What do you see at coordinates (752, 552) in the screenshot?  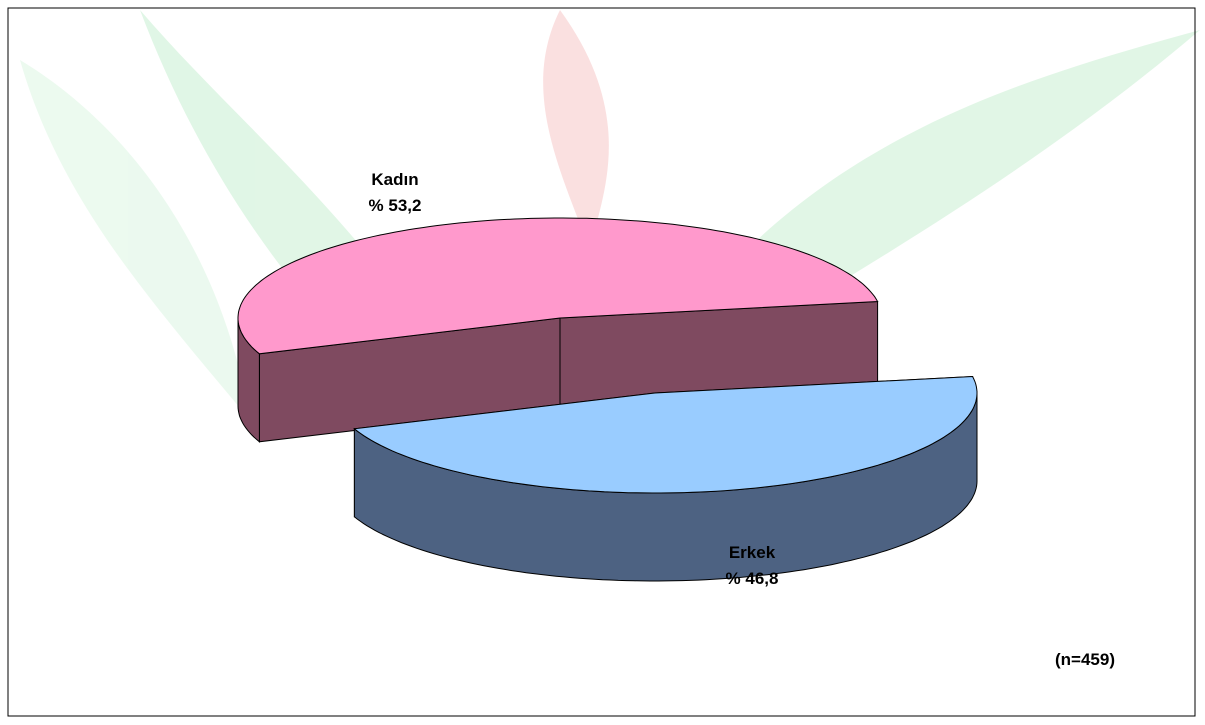 I see `slice-category-label: Erkek` at bounding box center [752, 552].